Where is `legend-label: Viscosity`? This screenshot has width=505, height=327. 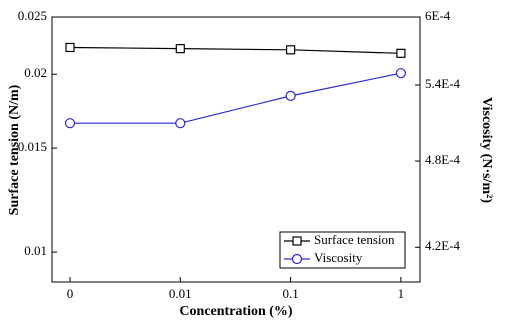 legend-label: Viscosity is located at coordinates (338, 257).